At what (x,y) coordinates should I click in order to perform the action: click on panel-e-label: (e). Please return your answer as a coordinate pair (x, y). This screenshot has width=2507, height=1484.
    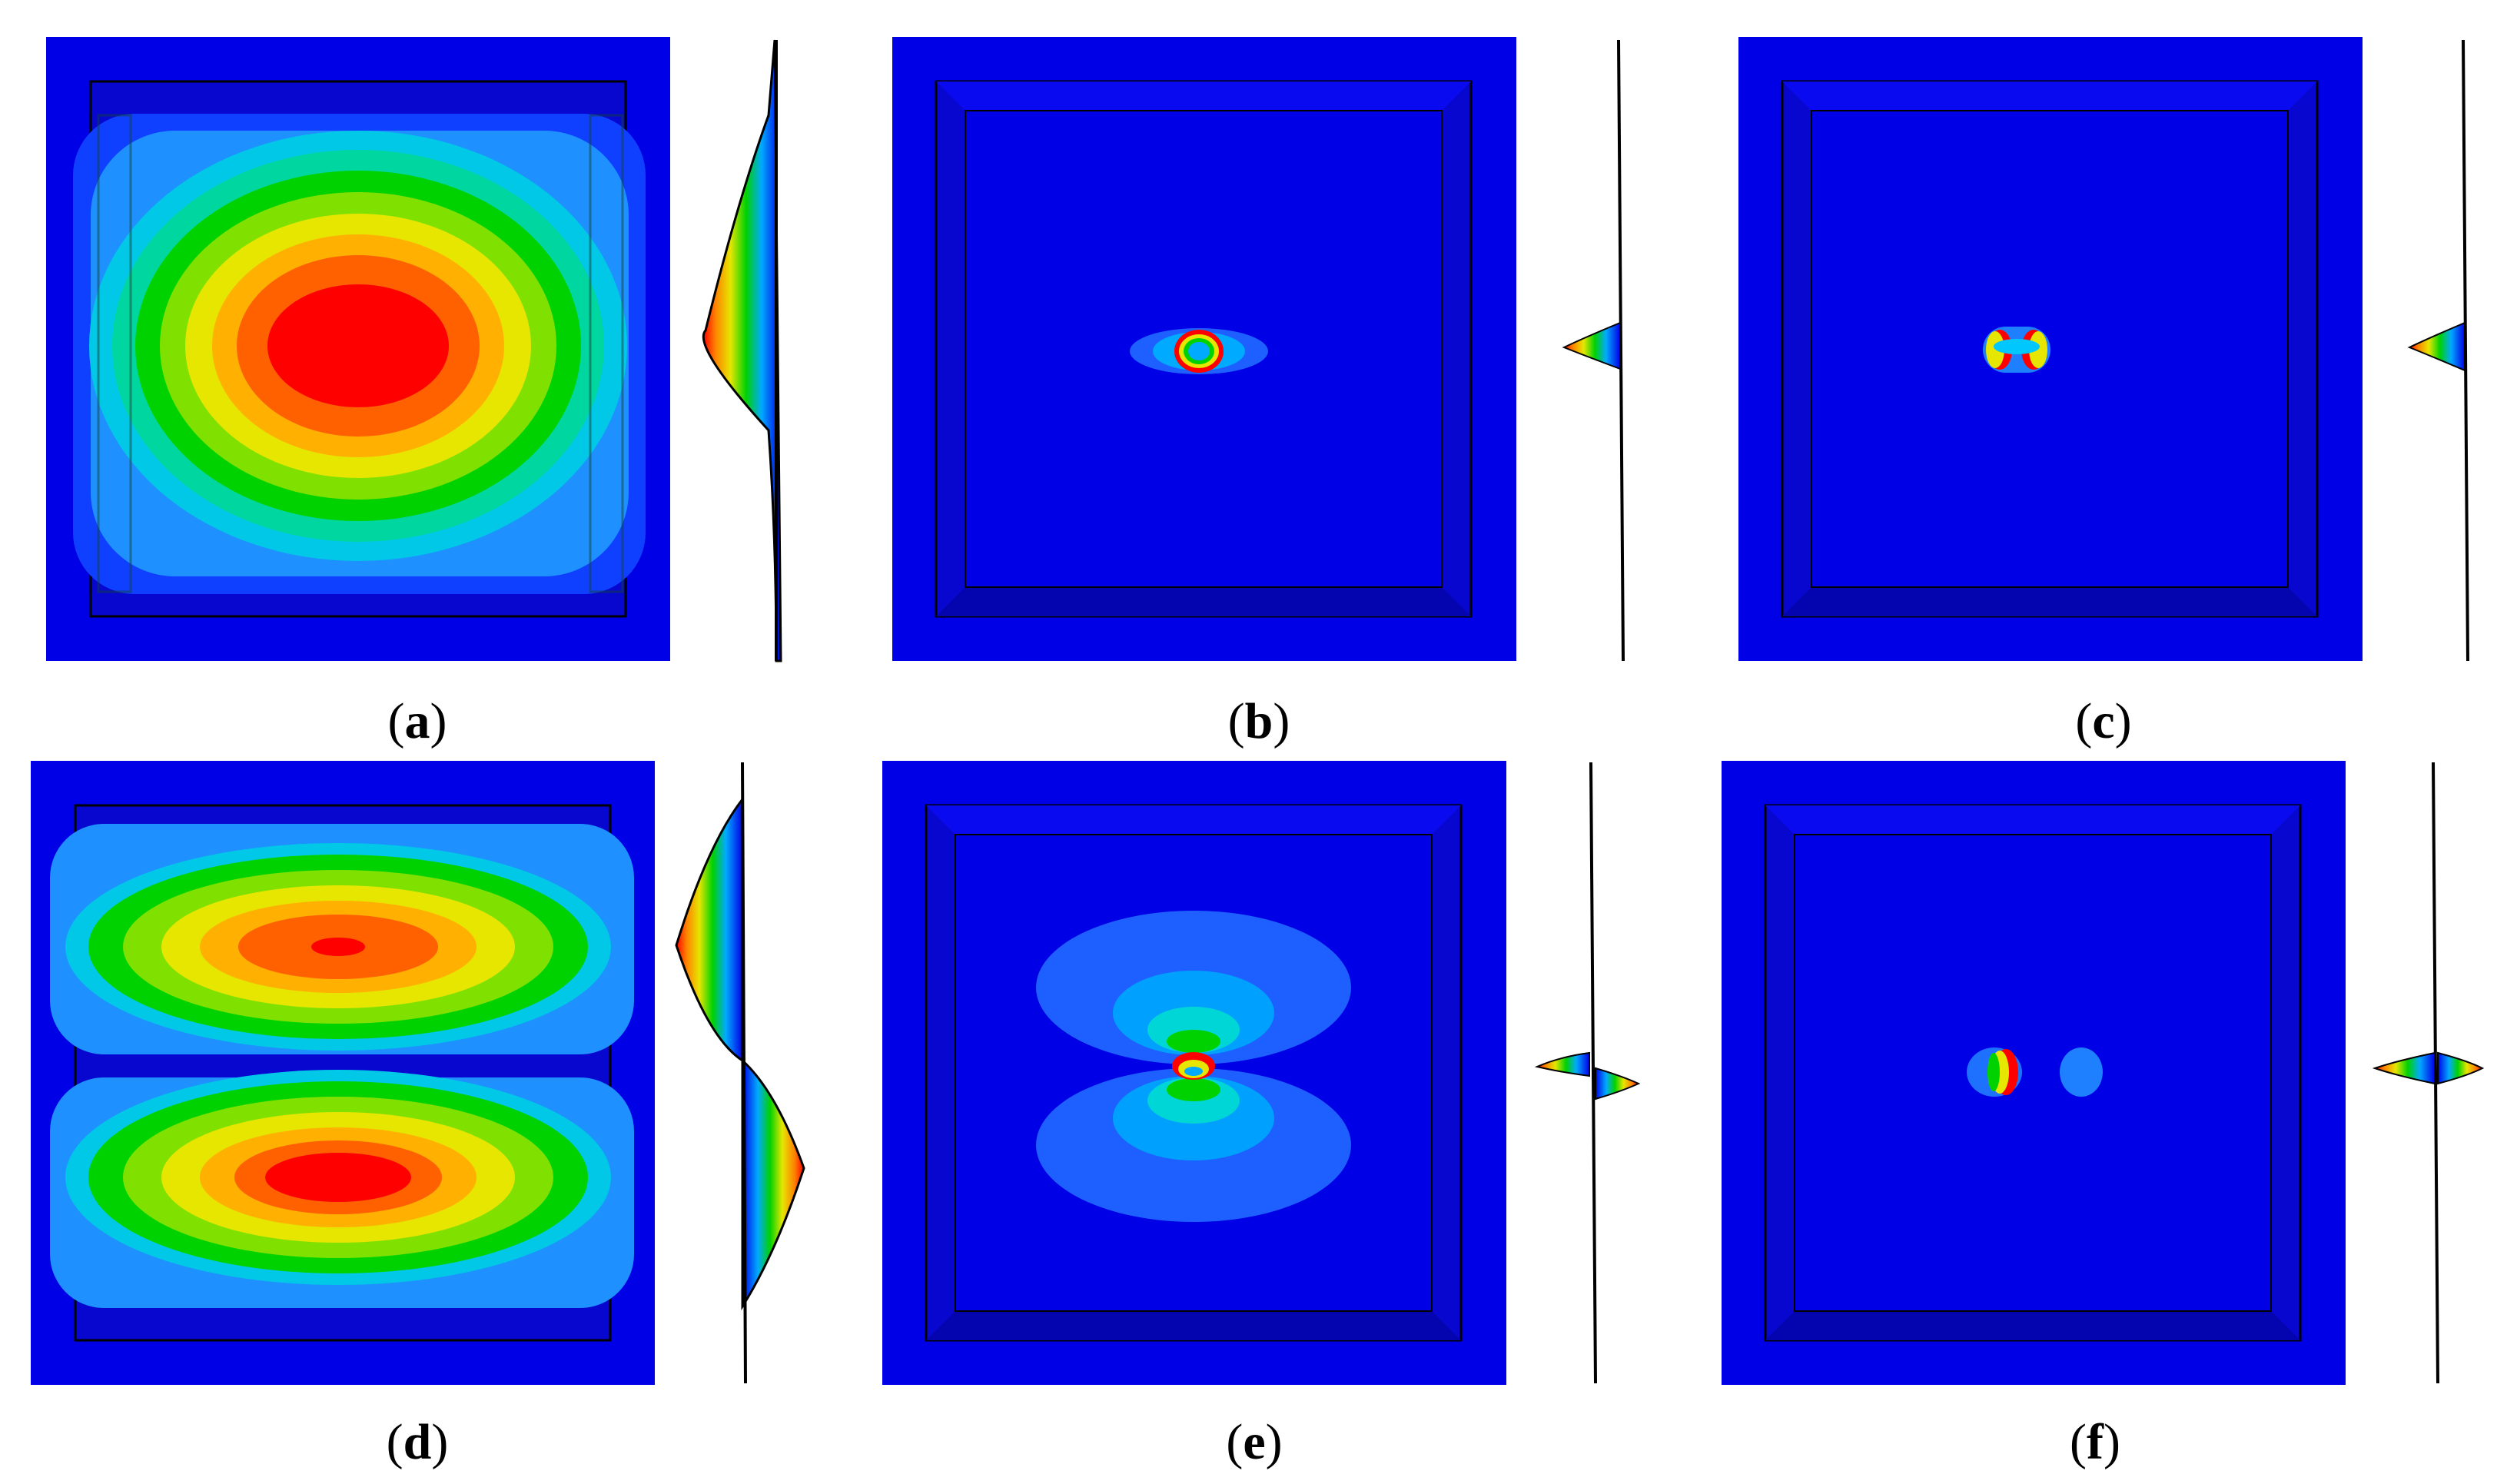
    Looking at the image, I should click on (1254, 1442).